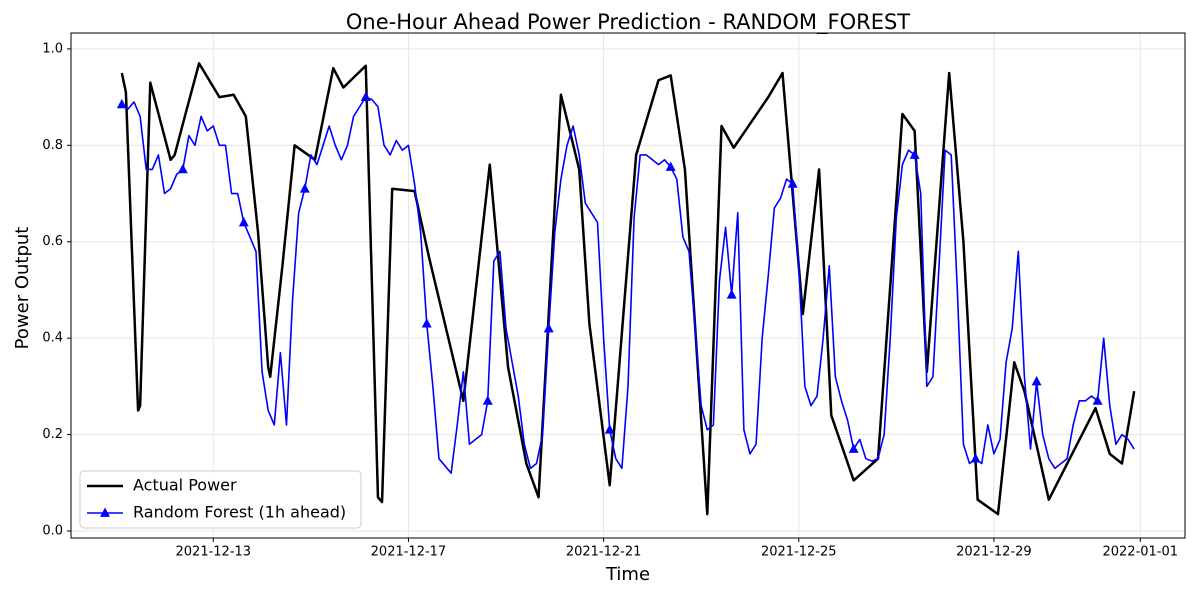 The width and height of the screenshot is (1200, 600). I want to click on x-axis-label: Time, so click(627, 574).